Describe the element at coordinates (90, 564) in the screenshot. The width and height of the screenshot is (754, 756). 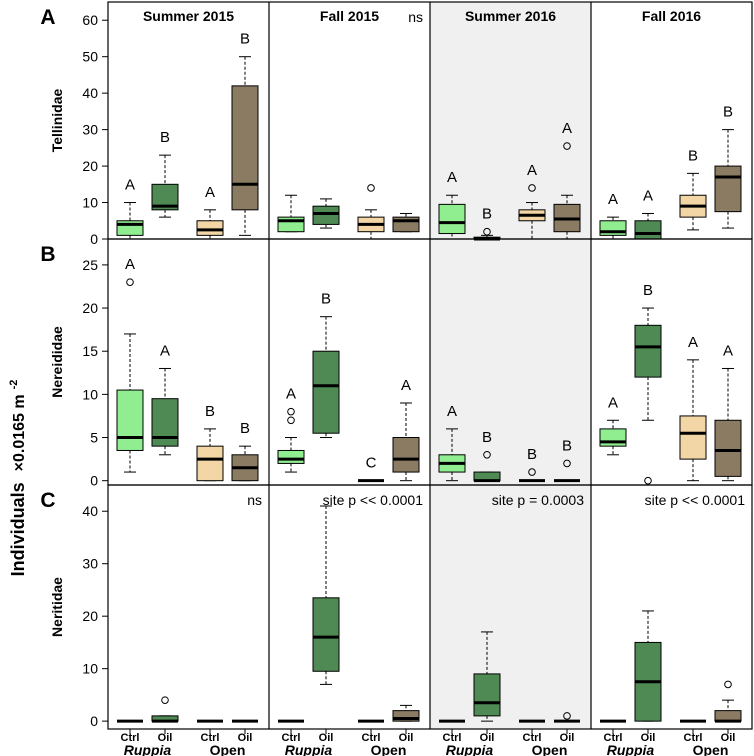
I see `y-tick-label: 30` at that location.